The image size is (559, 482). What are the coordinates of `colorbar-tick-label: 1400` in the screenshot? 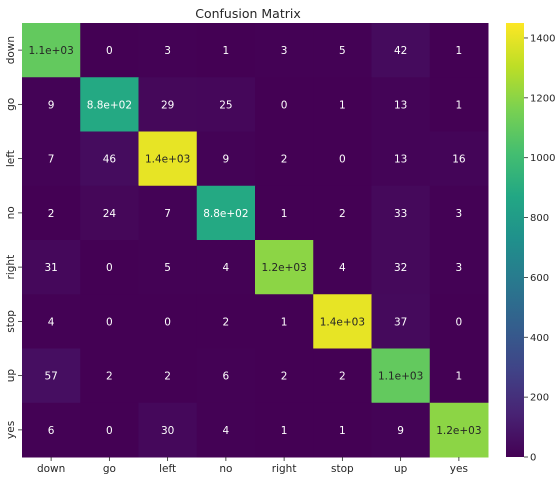 It's located at (542, 38).